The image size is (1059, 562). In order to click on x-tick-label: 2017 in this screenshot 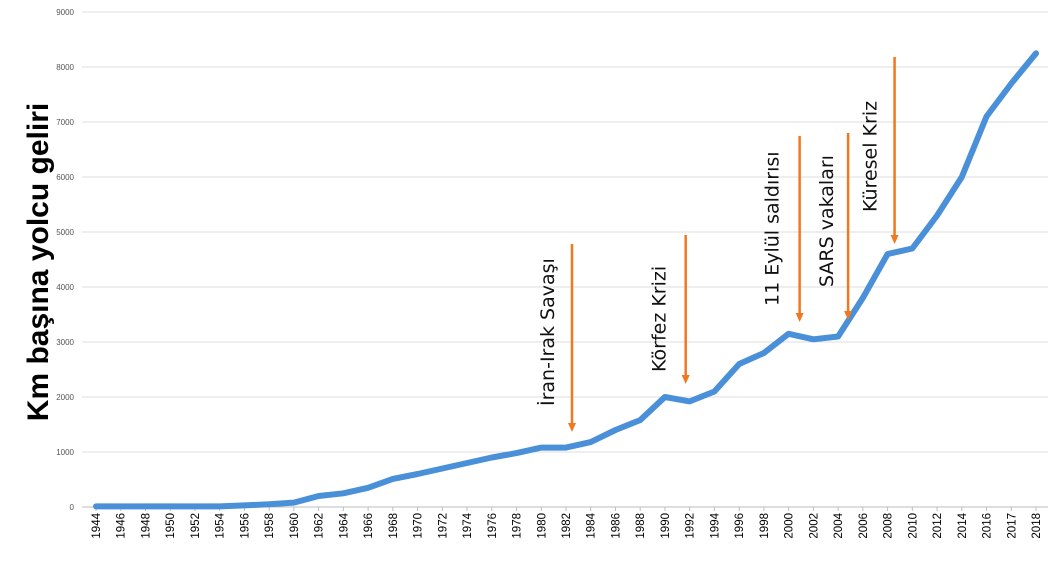, I will do `click(1012, 526)`.